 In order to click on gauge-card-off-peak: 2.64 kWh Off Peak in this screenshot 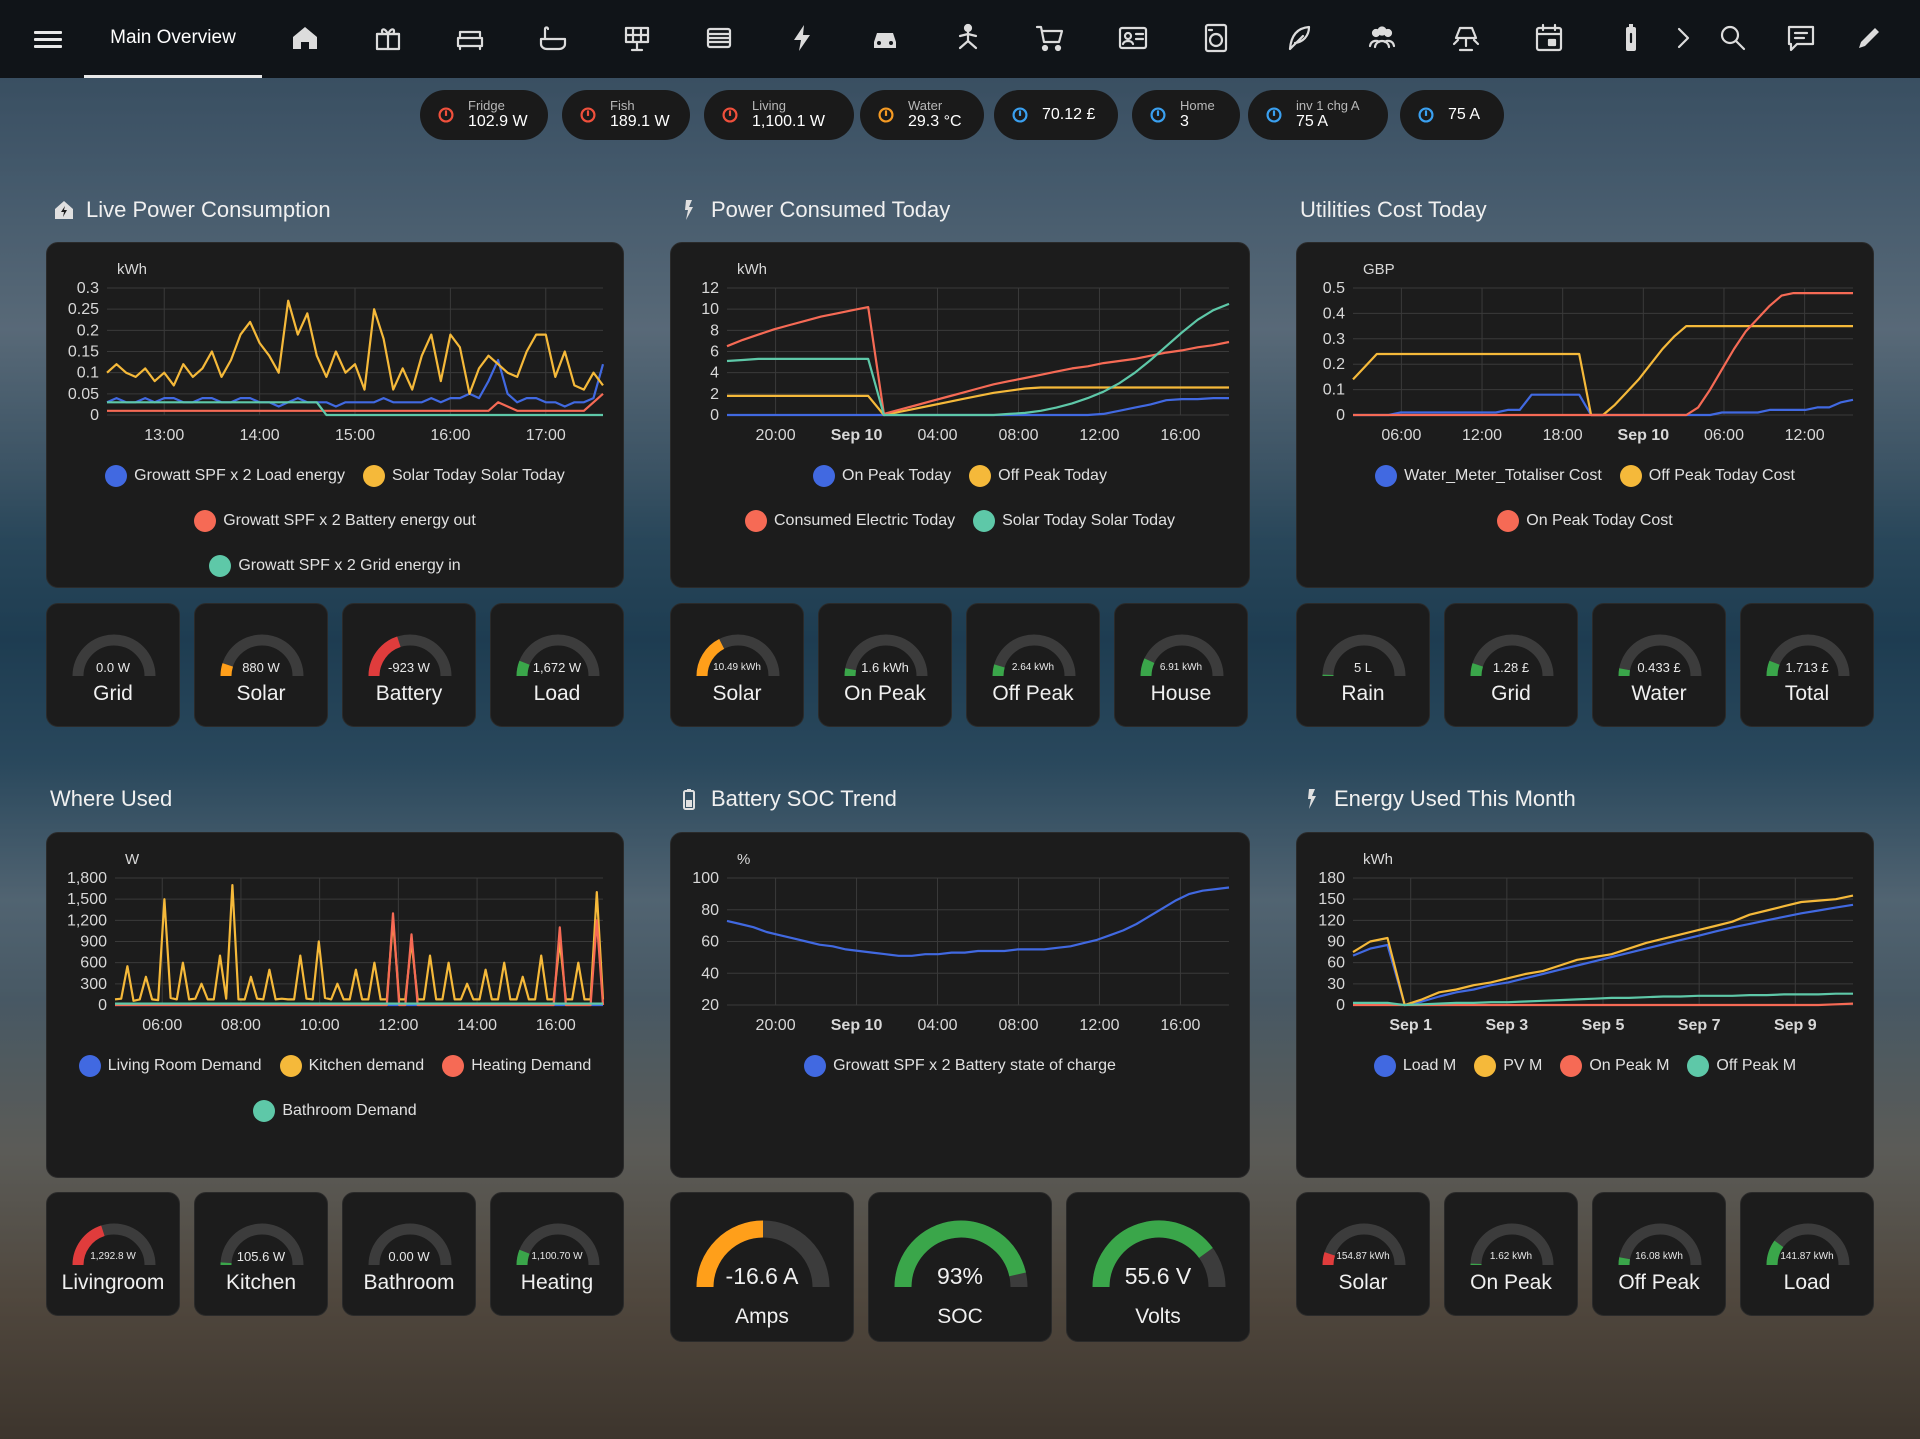, I will do `click(1033, 665)`.